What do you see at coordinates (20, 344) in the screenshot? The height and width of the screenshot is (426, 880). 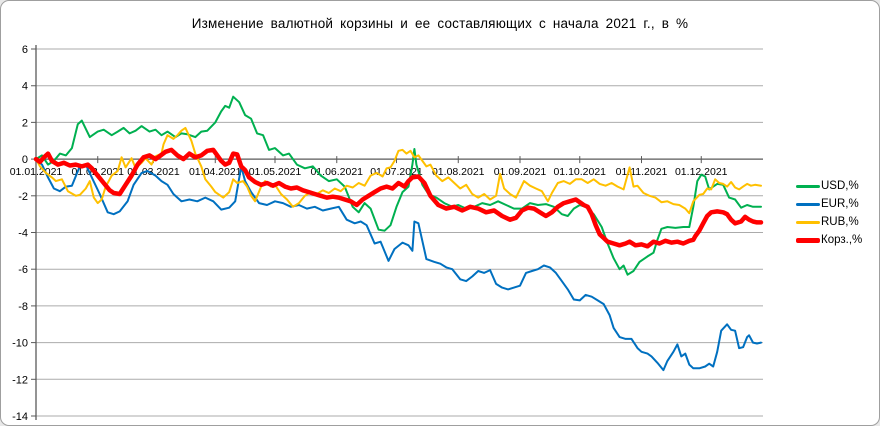 I see `y-tick-label--10: -10` at bounding box center [20, 344].